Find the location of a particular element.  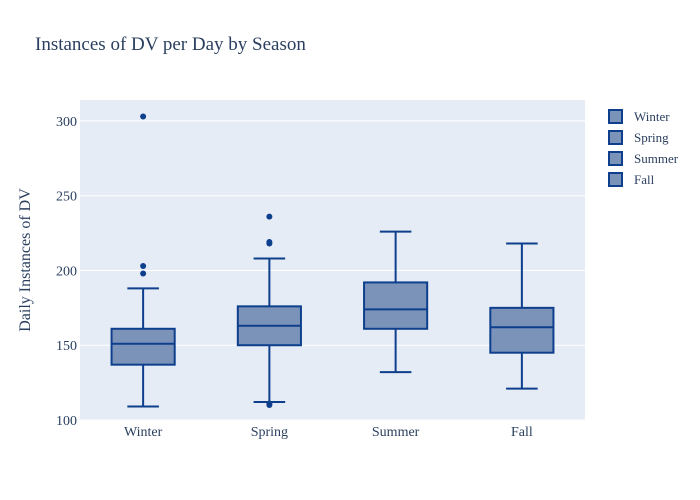

legend-item-spring: Spring is located at coordinates (638, 137).